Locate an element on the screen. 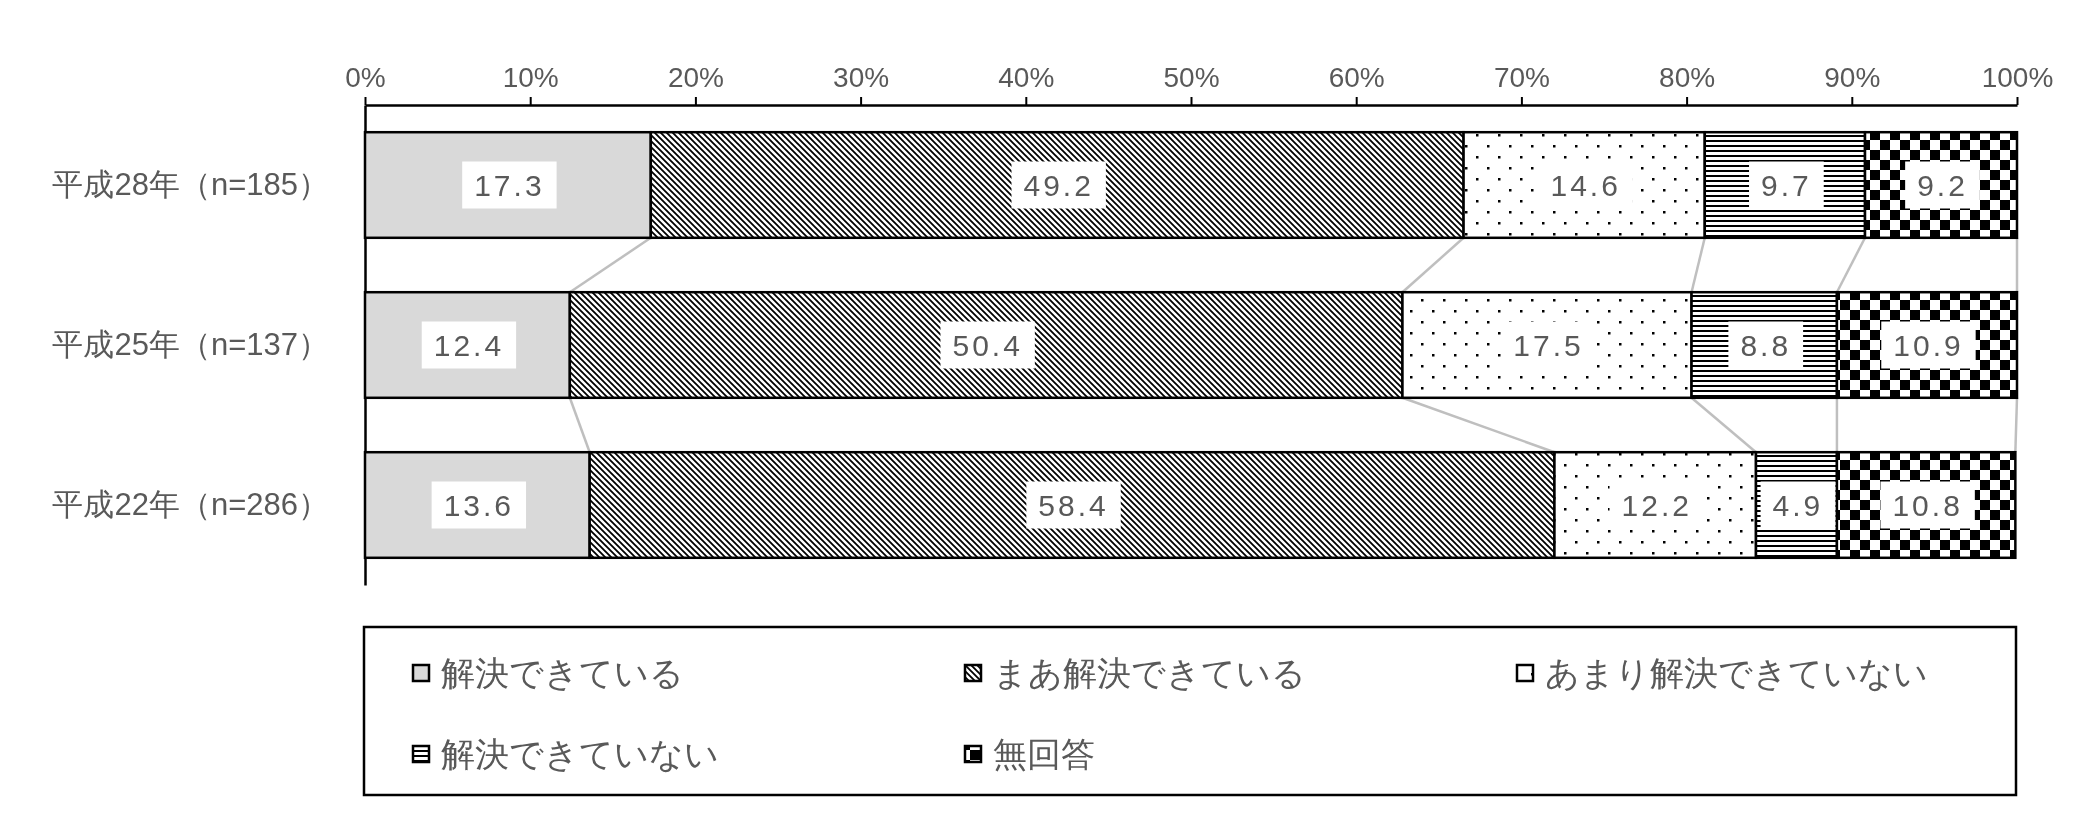 This screenshot has height=836, width=2077. data-label: 17.5 is located at coordinates (1548, 345).